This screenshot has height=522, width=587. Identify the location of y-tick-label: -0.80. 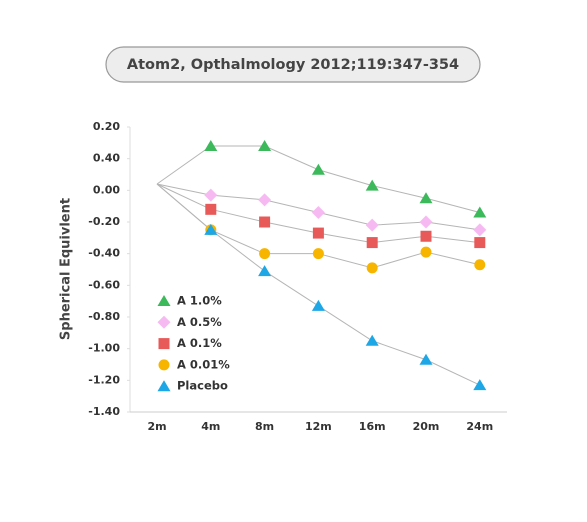
(104, 316).